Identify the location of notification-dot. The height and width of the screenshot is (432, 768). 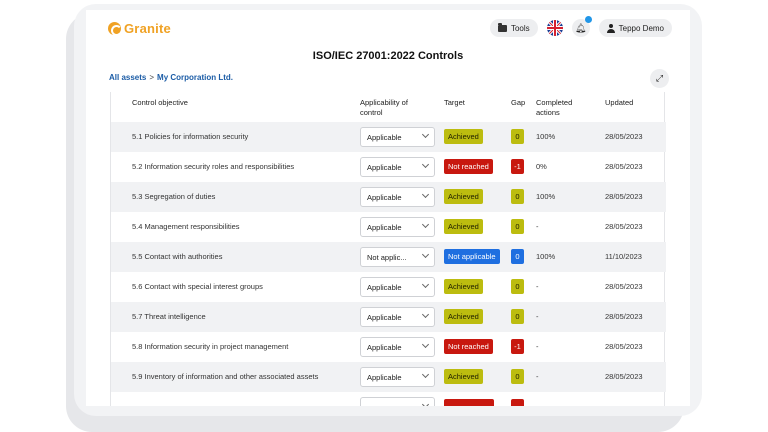
(588, 19).